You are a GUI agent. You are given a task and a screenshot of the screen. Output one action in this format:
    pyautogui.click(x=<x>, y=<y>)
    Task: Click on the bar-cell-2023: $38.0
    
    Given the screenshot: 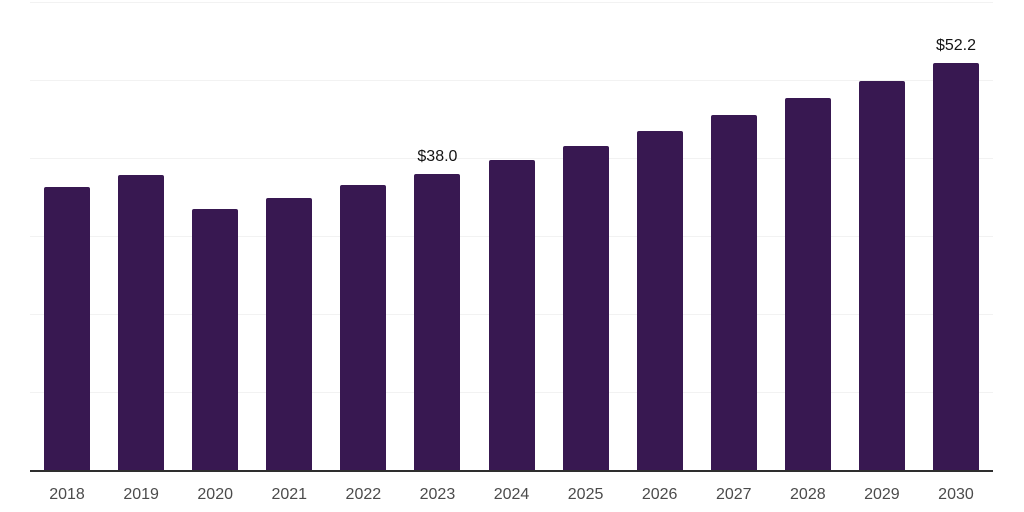 What is the action you would take?
    pyautogui.click(x=437, y=236)
    